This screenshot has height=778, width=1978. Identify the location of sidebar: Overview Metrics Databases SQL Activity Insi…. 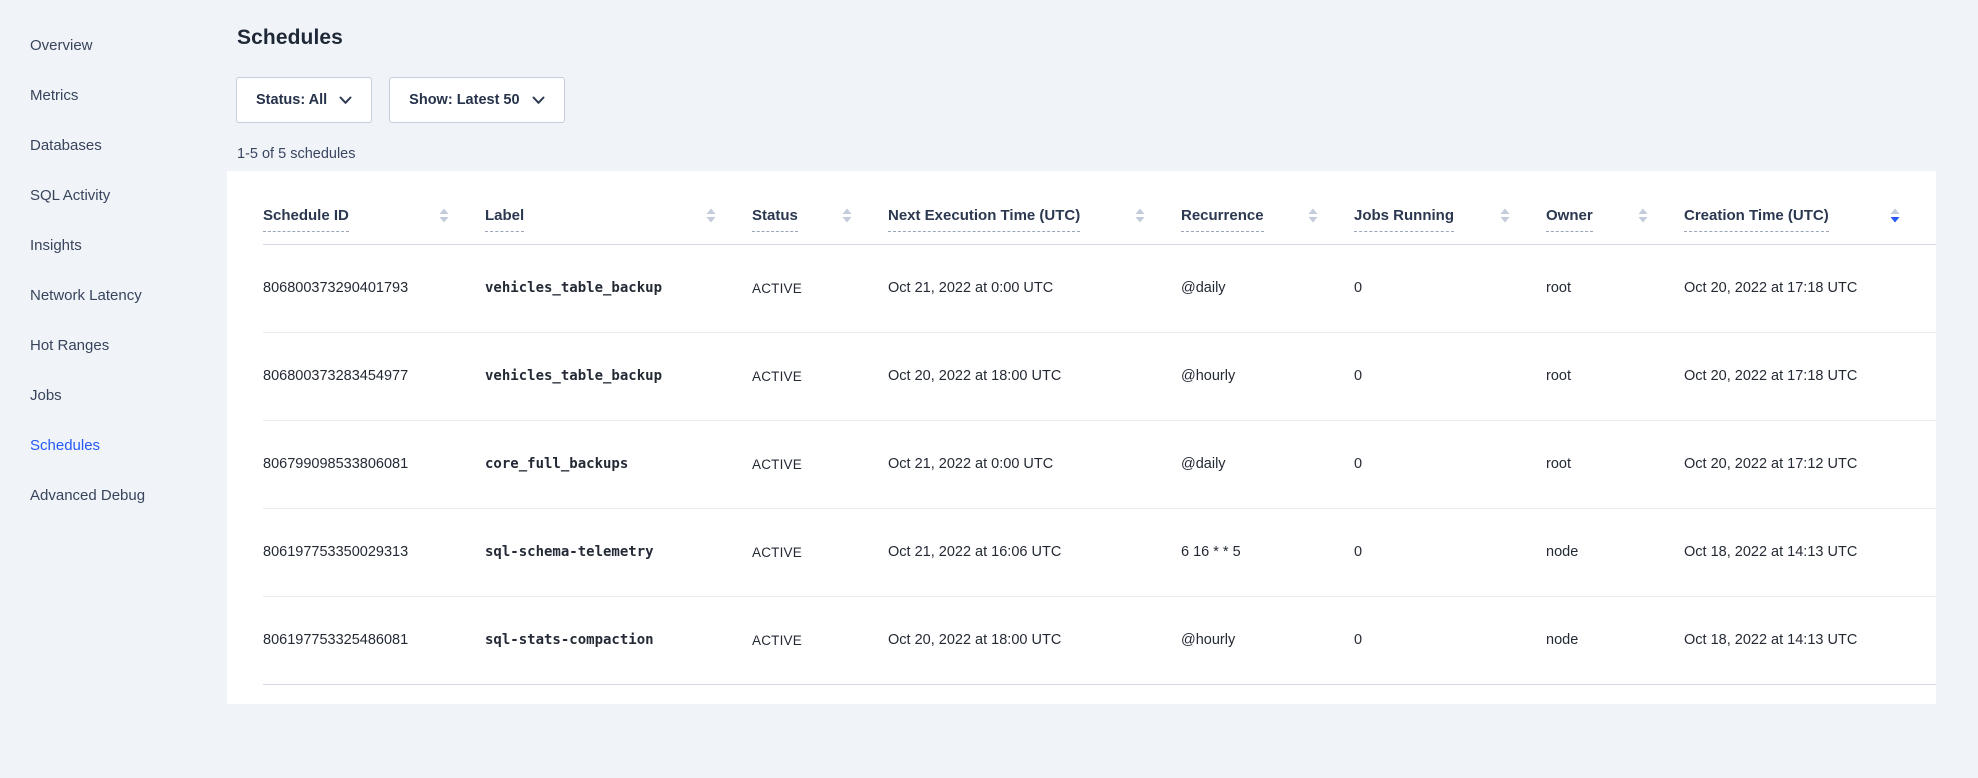
(125, 284).